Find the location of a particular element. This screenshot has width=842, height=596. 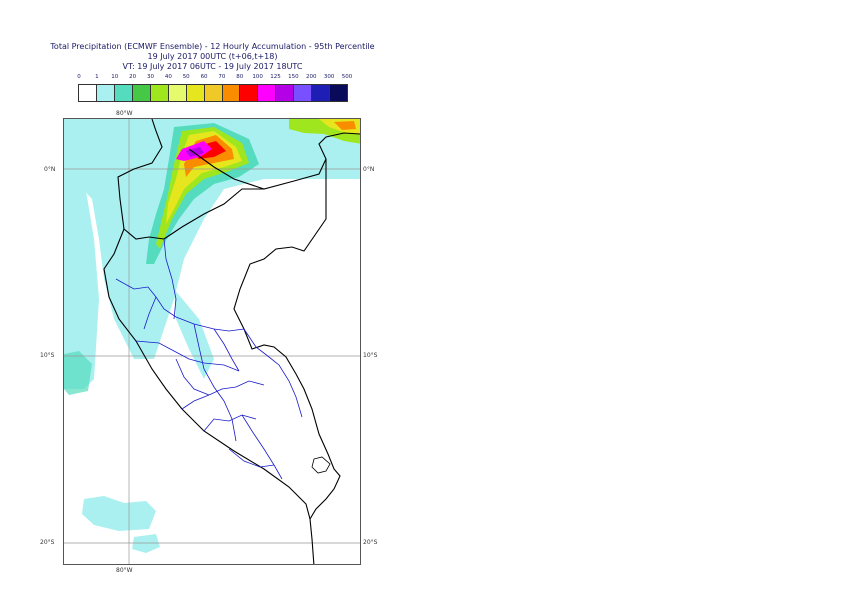

legend-label: 150 is located at coordinates (293, 77).